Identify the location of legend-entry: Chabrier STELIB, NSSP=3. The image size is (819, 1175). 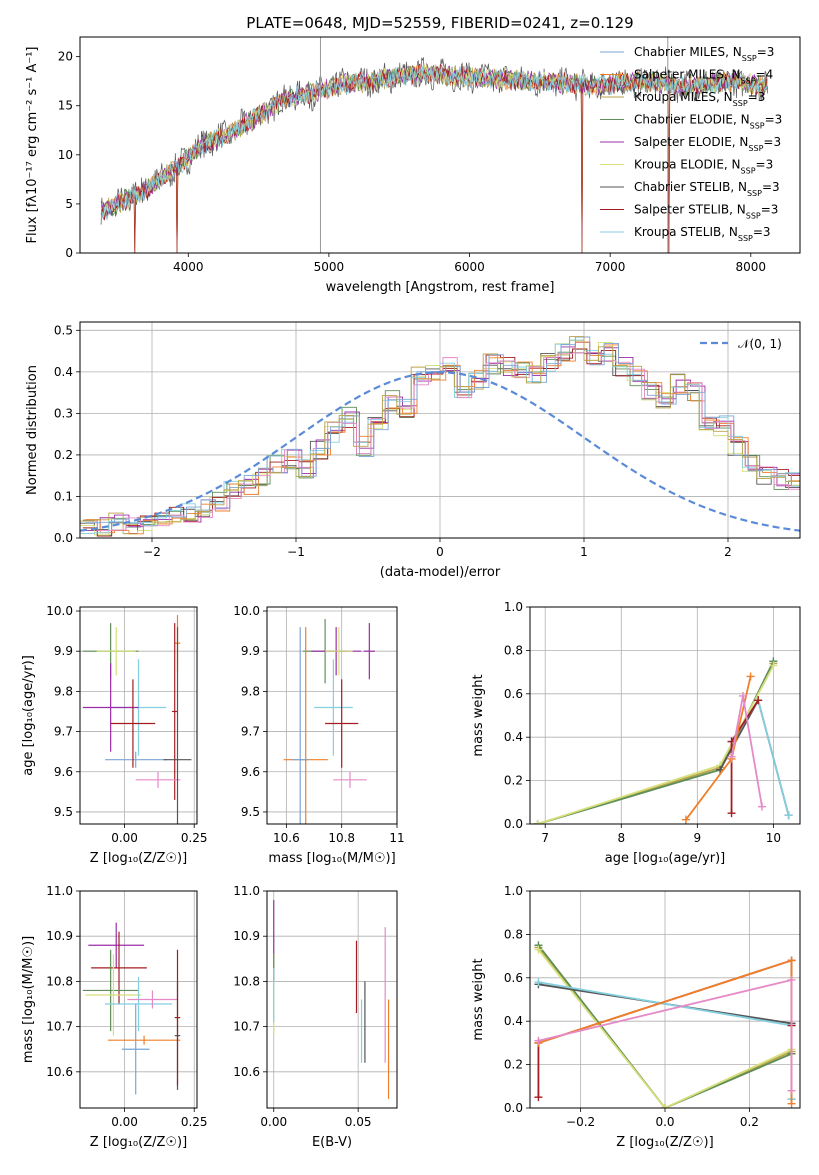
(707, 189).